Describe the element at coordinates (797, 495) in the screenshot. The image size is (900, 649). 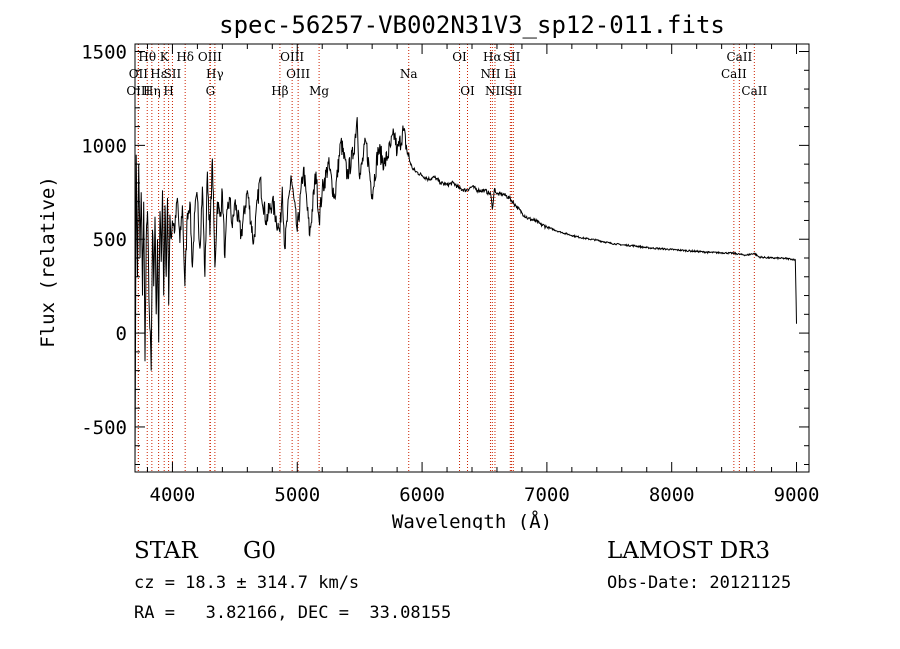
I see `x-tick-label: 9000` at that location.